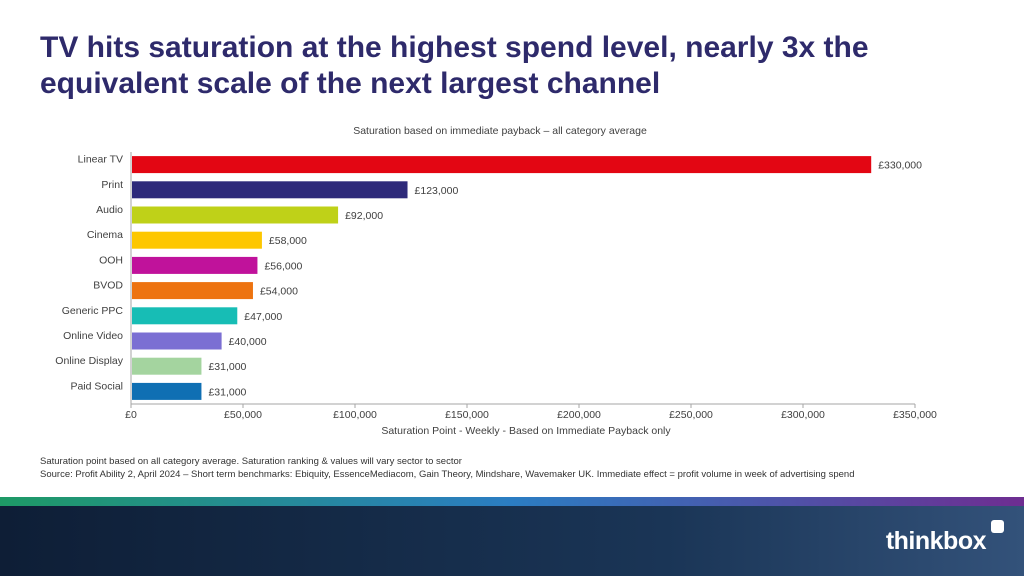 Image resolution: width=1024 pixels, height=576 pixels. What do you see at coordinates (243, 415) in the screenshot?
I see `x-tick-label: £50,000` at bounding box center [243, 415].